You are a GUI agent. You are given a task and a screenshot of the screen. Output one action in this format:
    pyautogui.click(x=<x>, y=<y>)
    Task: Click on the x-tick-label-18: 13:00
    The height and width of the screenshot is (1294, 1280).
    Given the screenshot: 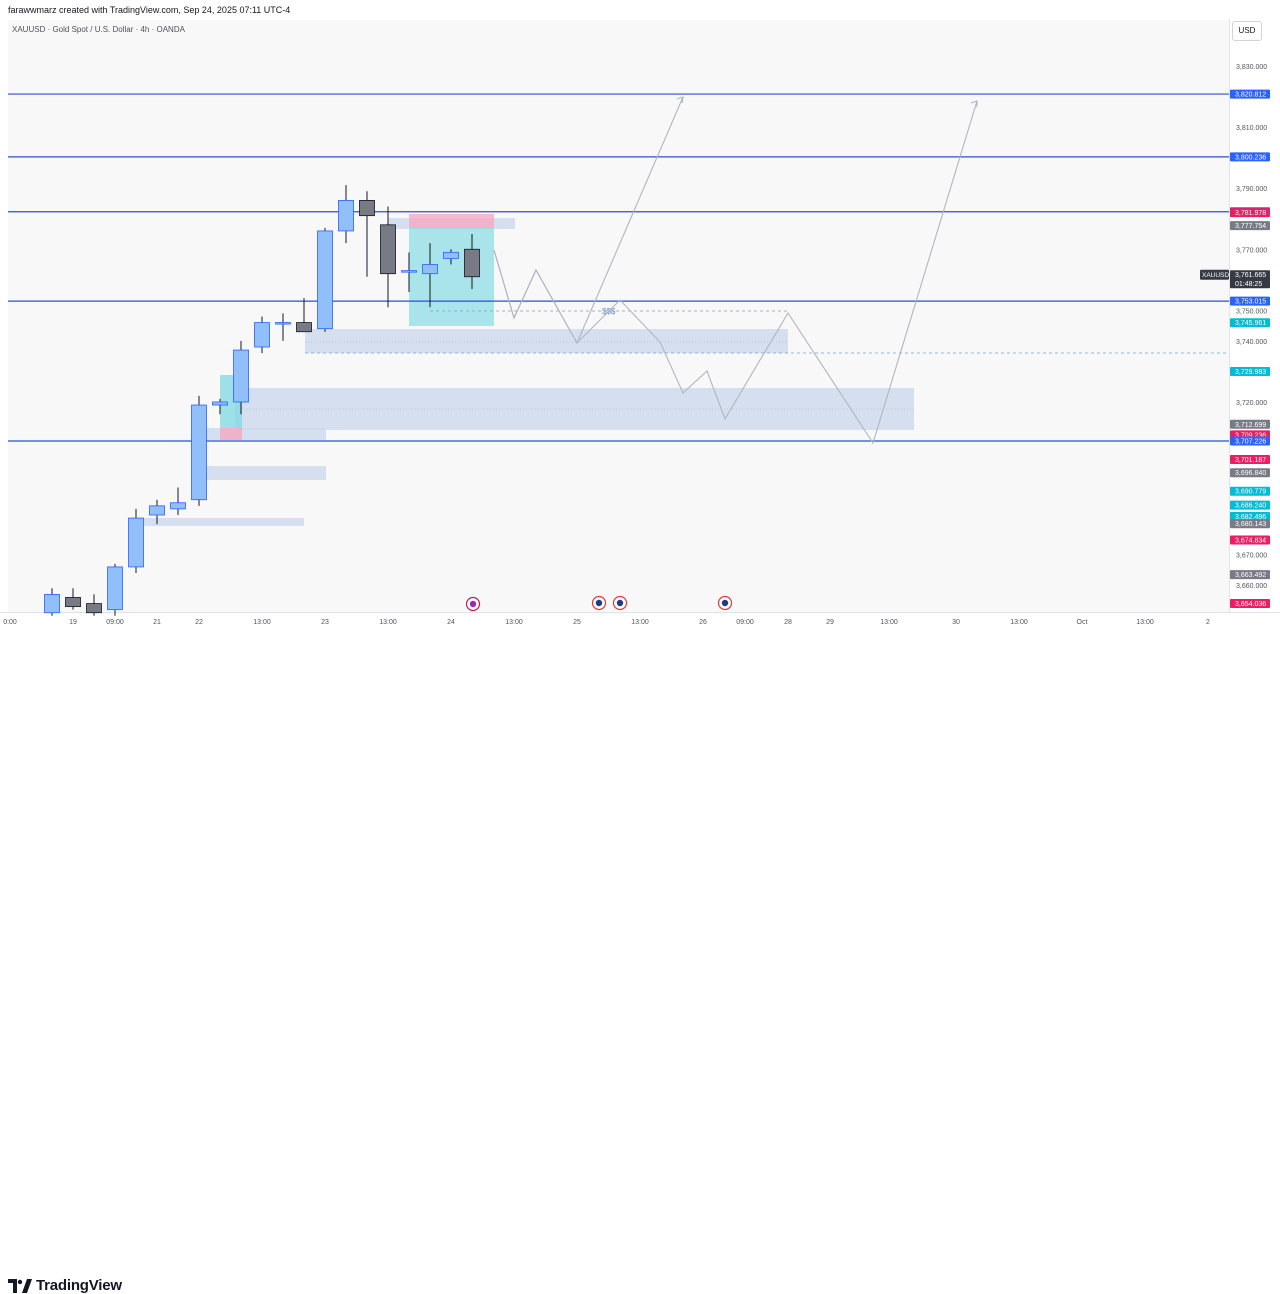 What is the action you would take?
    pyautogui.click(x=1019, y=622)
    